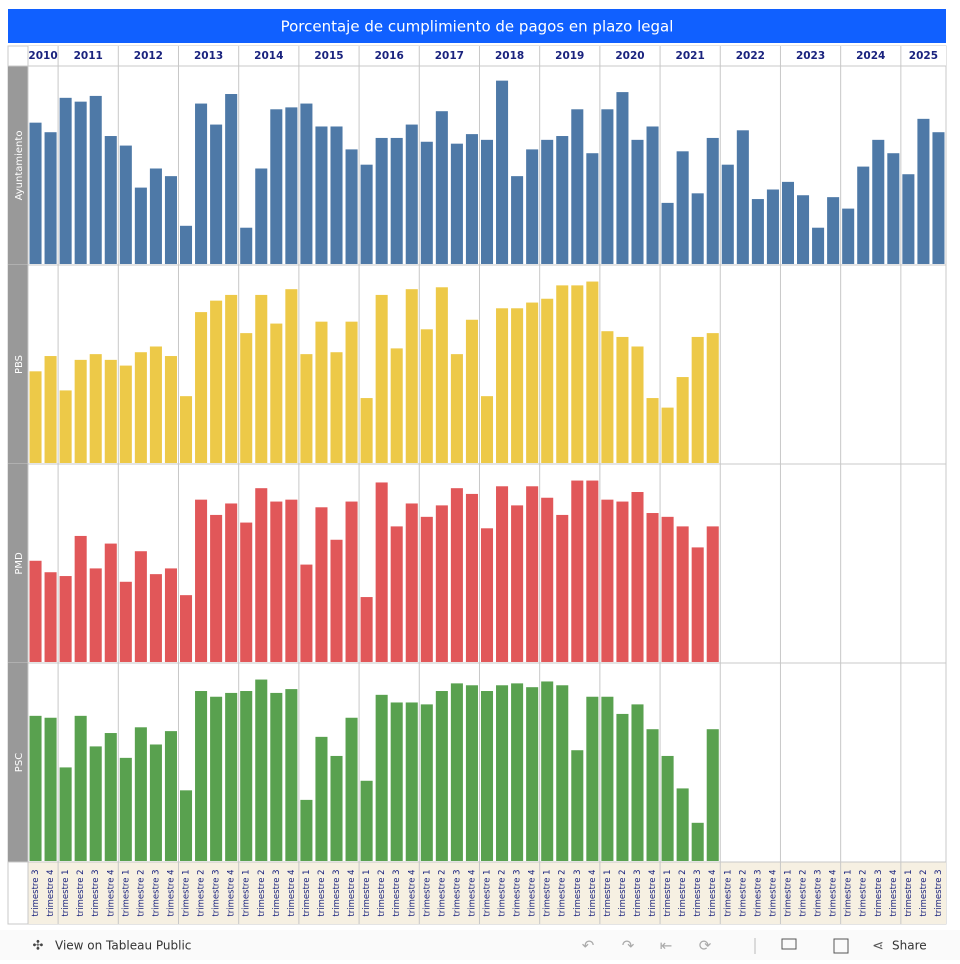 Image resolution: width=960 pixels, height=964 pixels. Describe the element at coordinates (569, 56) in the screenshot. I see `year-label: 2019` at that location.